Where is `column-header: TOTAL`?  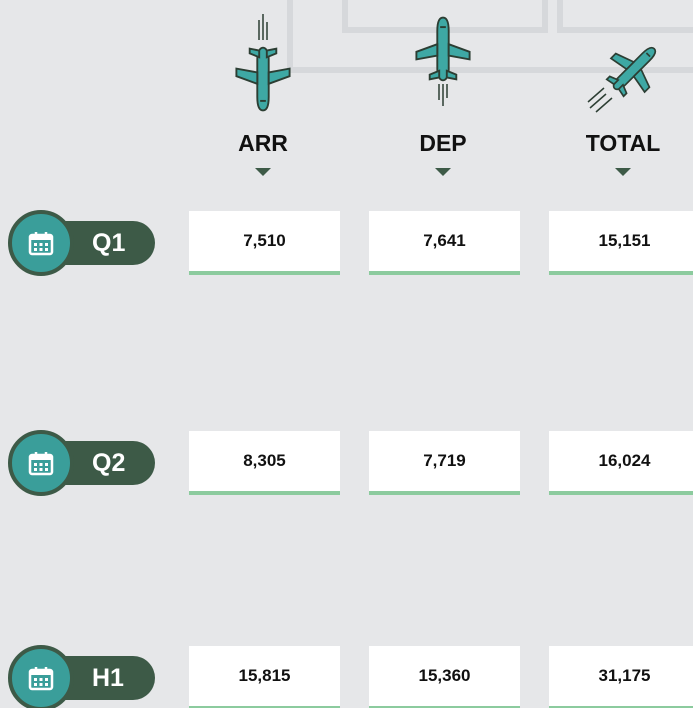 column-header: TOTAL is located at coordinates (623, 143).